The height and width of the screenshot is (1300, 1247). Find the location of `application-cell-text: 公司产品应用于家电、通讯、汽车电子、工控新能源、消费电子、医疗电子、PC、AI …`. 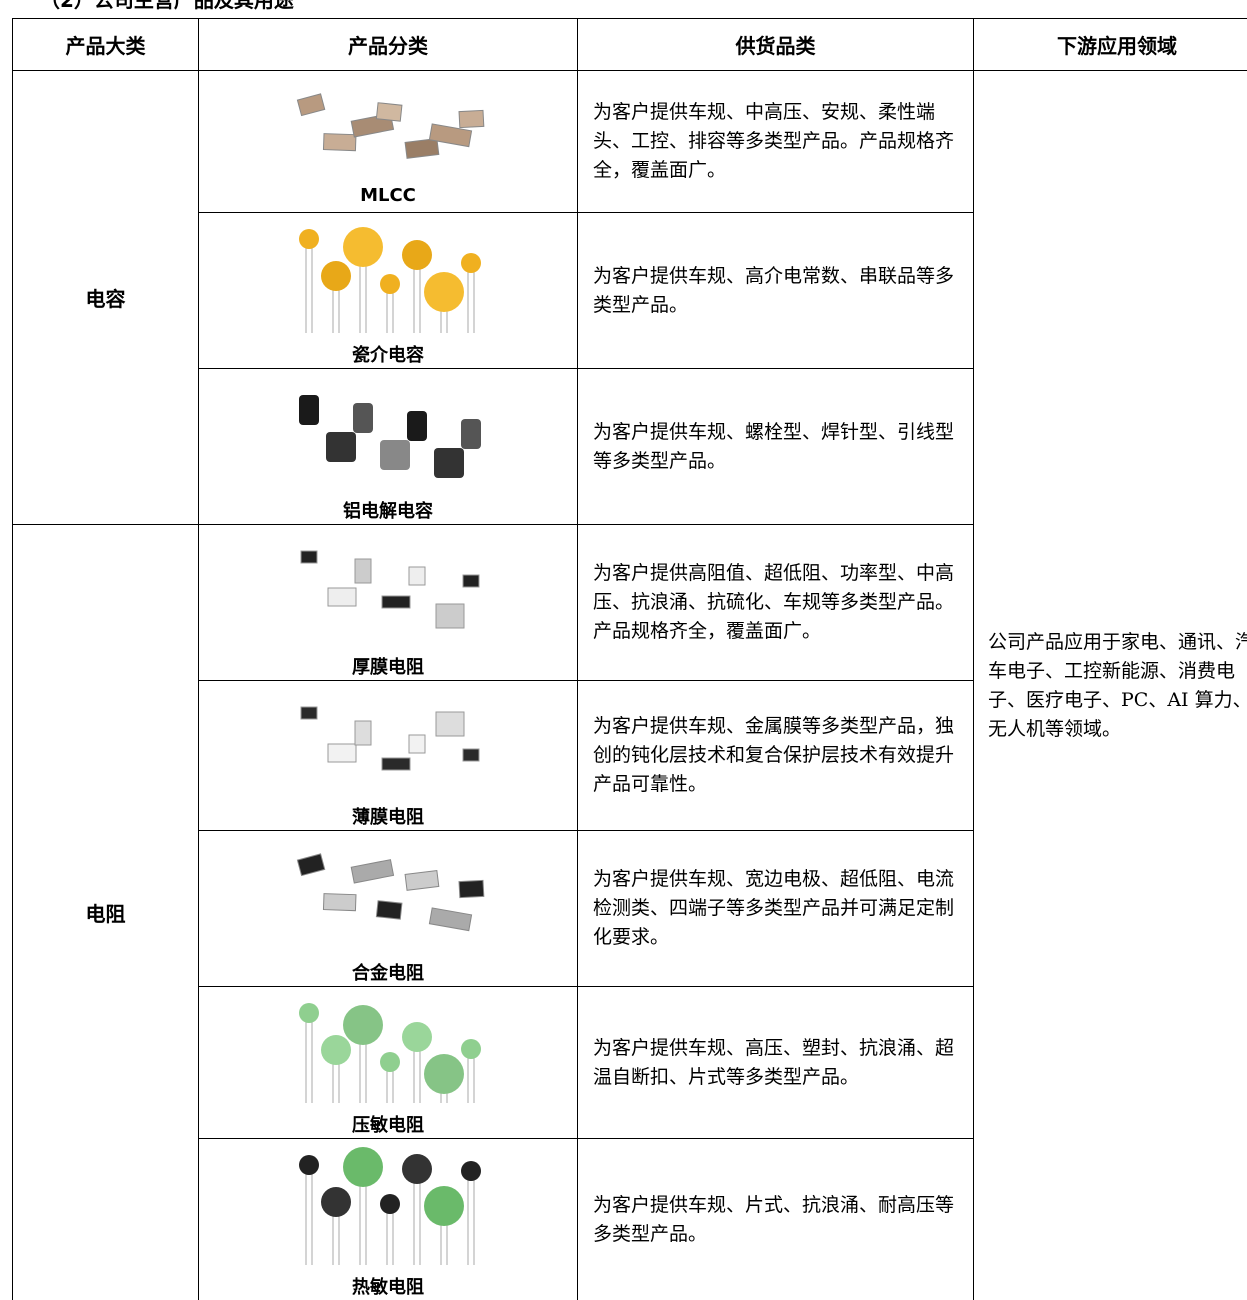

application-cell-text: 公司产品应用于家电、通讯、汽车电子、工控新能源、消费电子、医疗电子、PC、AI … is located at coordinates (1117, 685).